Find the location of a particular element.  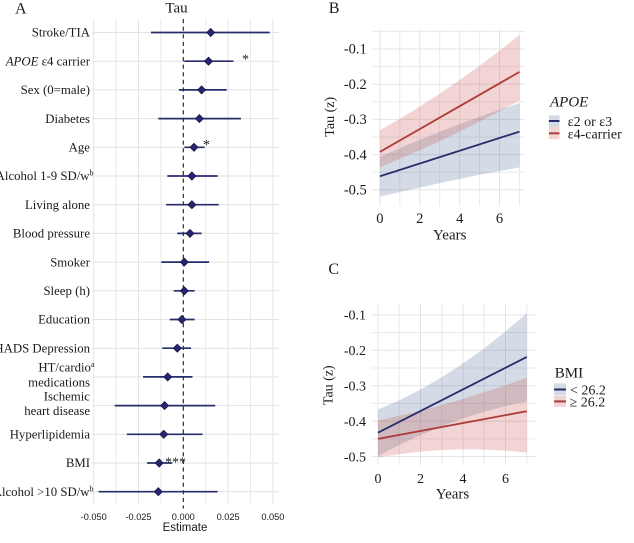

svg-text: Living alone is located at coordinates (57, 205).